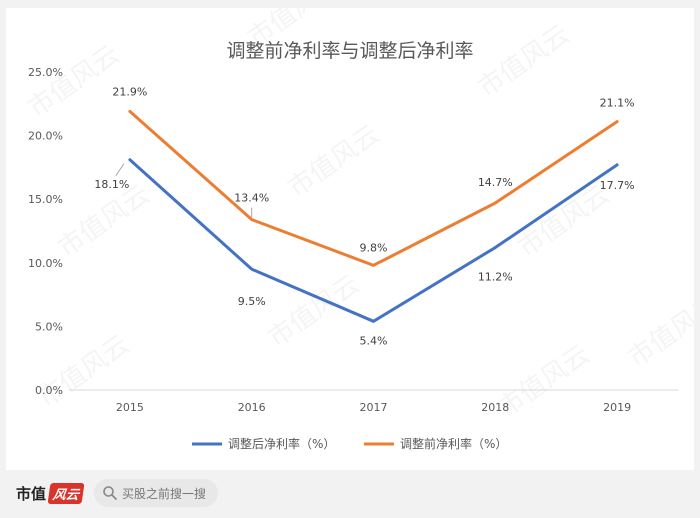  I want to click on y-axis-ticks: 0.0% 5.0% 10.0% 15.0% 20.0% 25.0%, so click(45, 231).